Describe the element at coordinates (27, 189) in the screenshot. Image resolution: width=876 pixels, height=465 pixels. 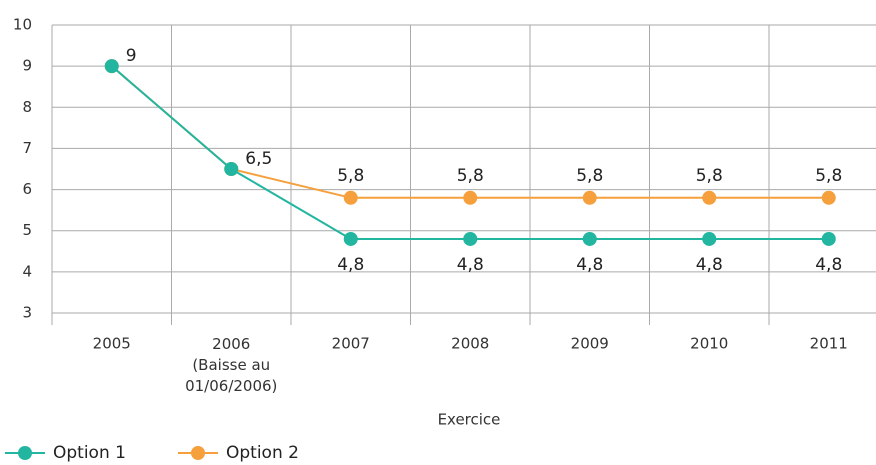
I see `y-tick-label: 6` at that location.